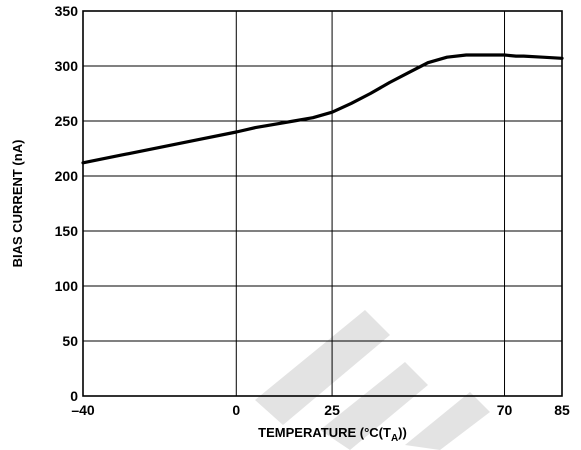  What do you see at coordinates (67, 286) in the screenshot?
I see `y-tick-label: 100` at bounding box center [67, 286].